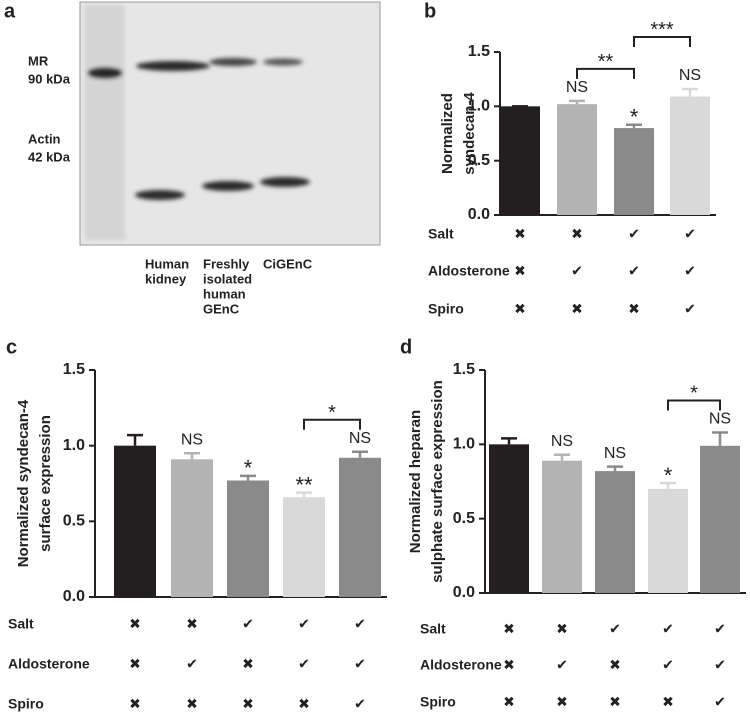 The image size is (750, 712). I want to click on band-label: Actin, so click(44, 138).